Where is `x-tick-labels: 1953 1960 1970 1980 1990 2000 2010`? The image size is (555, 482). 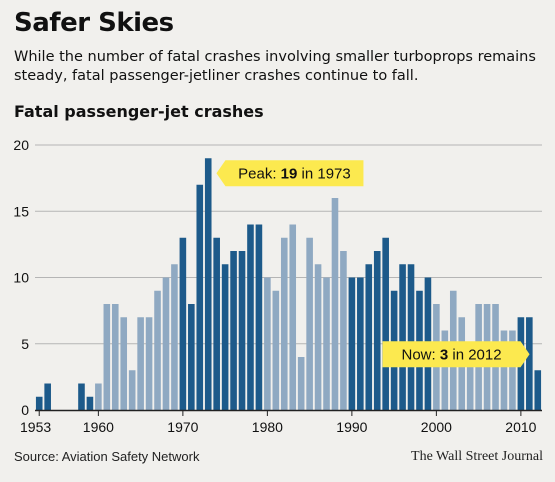
x-tick-labels: 1953 1960 1970 1980 1990 2000 2010 is located at coordinates (278, 427).